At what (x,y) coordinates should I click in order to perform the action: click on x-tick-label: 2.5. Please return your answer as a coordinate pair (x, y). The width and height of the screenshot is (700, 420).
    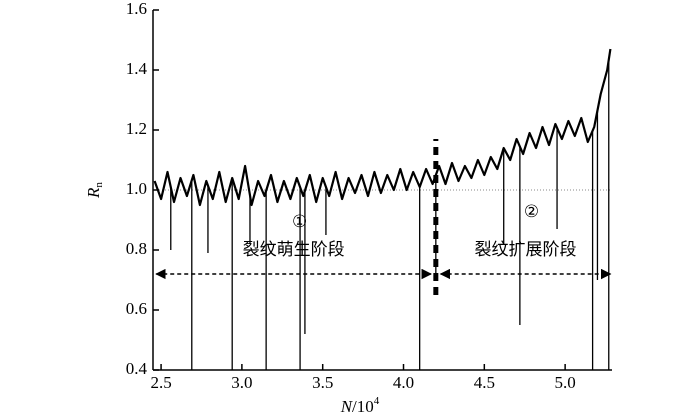
    Looking at the image, I should click on (160, 382).